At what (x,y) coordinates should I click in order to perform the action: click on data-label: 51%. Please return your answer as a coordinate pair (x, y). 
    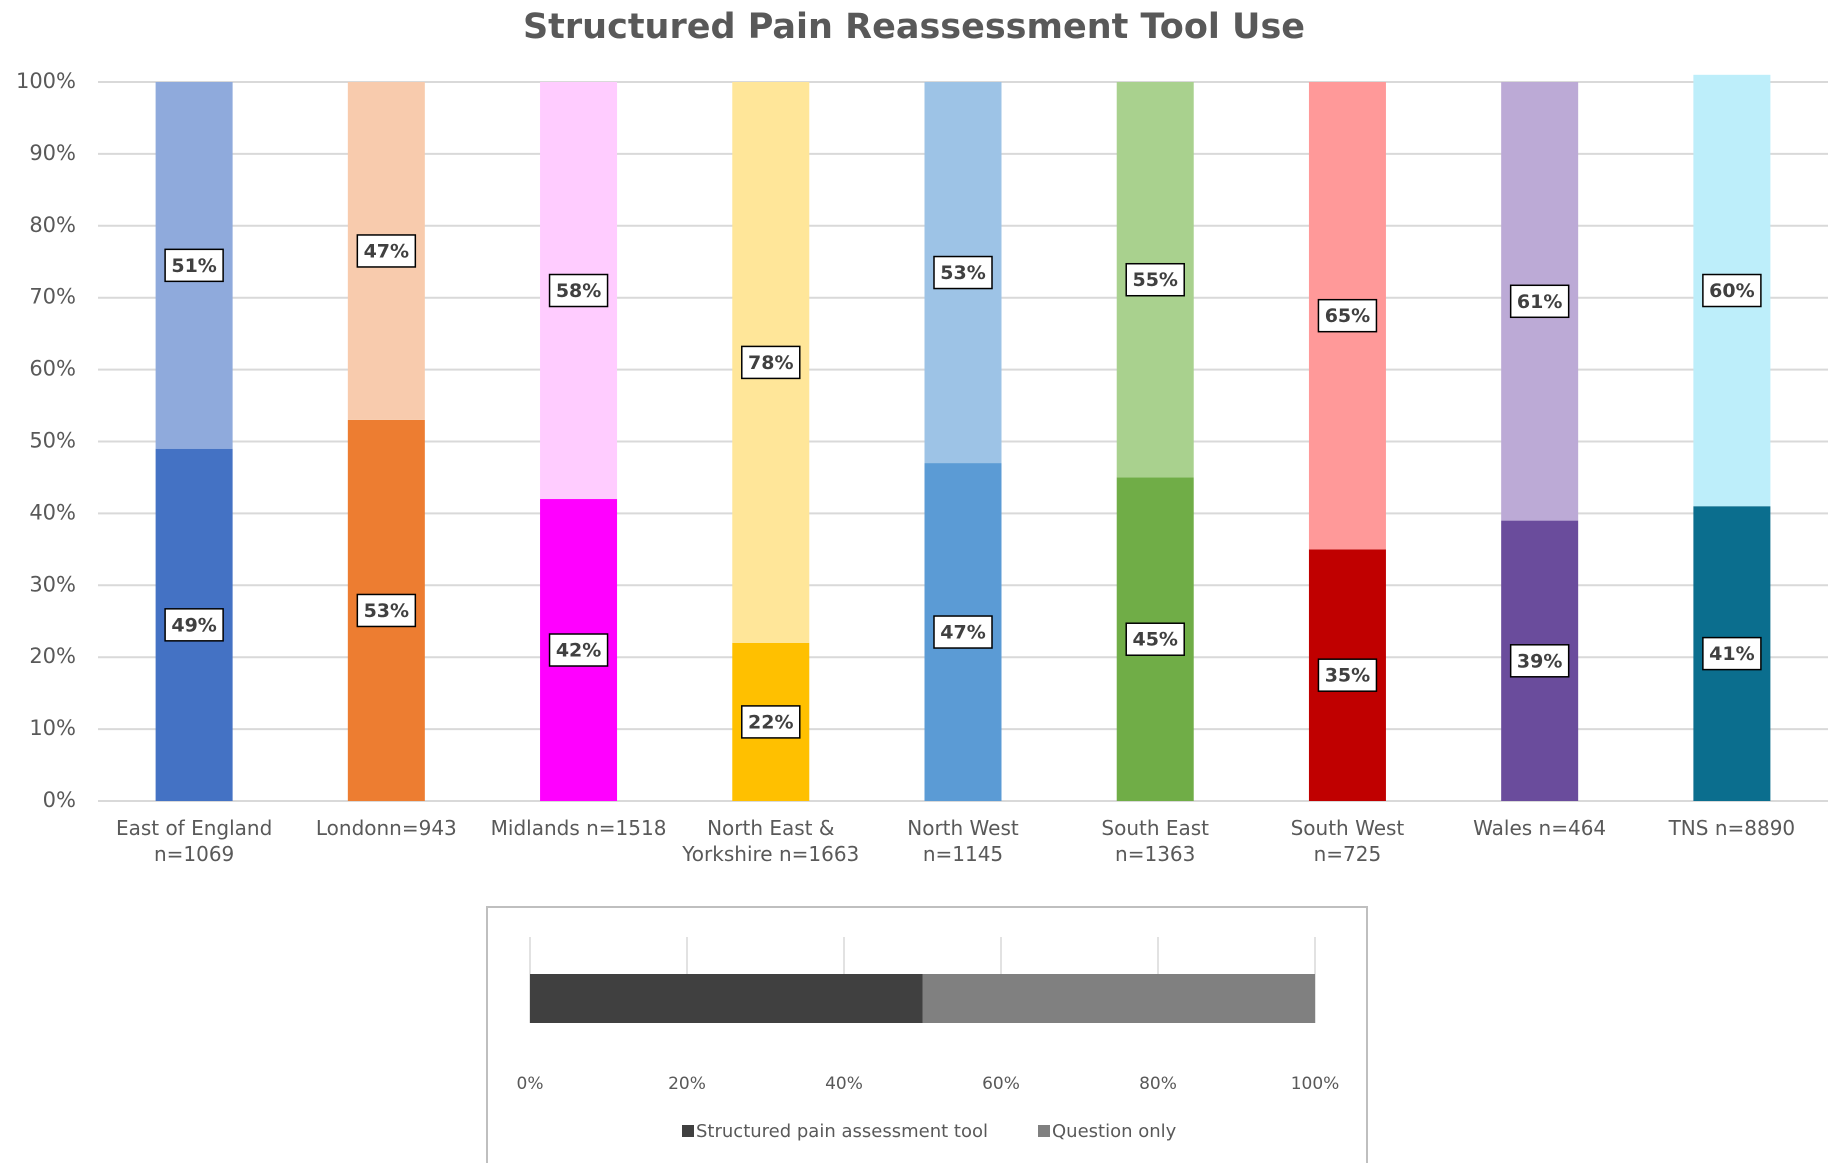
    Looking at the image, I should click on (193, 266).